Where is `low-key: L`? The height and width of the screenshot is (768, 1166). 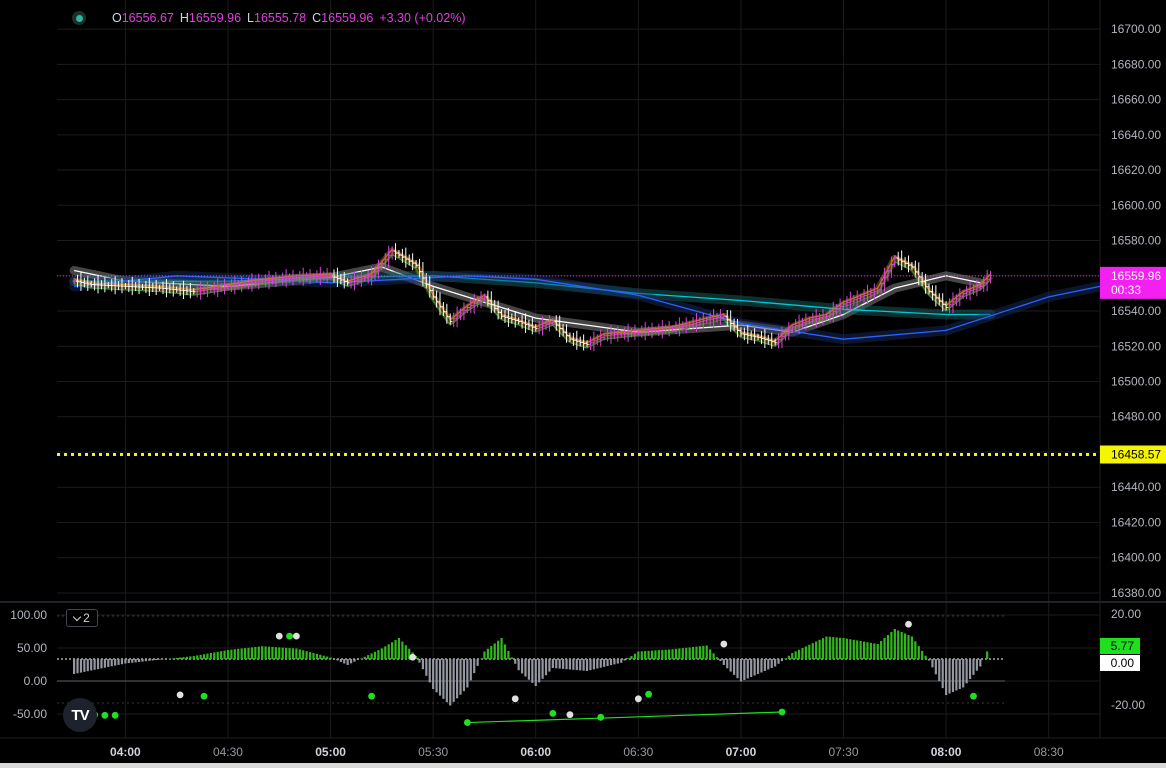 low-key: L is located at coordinates (250, 18).